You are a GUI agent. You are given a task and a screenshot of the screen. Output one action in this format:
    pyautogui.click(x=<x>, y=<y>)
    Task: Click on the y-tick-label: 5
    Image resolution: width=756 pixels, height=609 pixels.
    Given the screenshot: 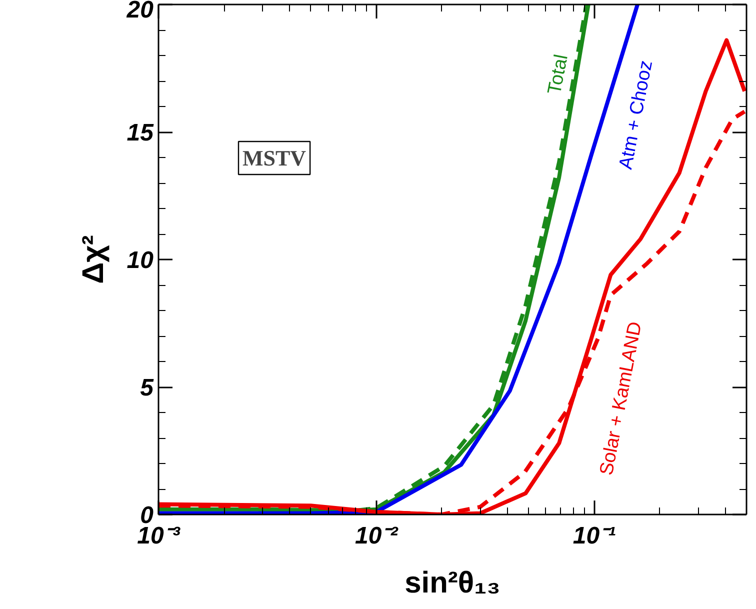 What is the action you would take?
    pyautogui.click(x=147, y=388)
    